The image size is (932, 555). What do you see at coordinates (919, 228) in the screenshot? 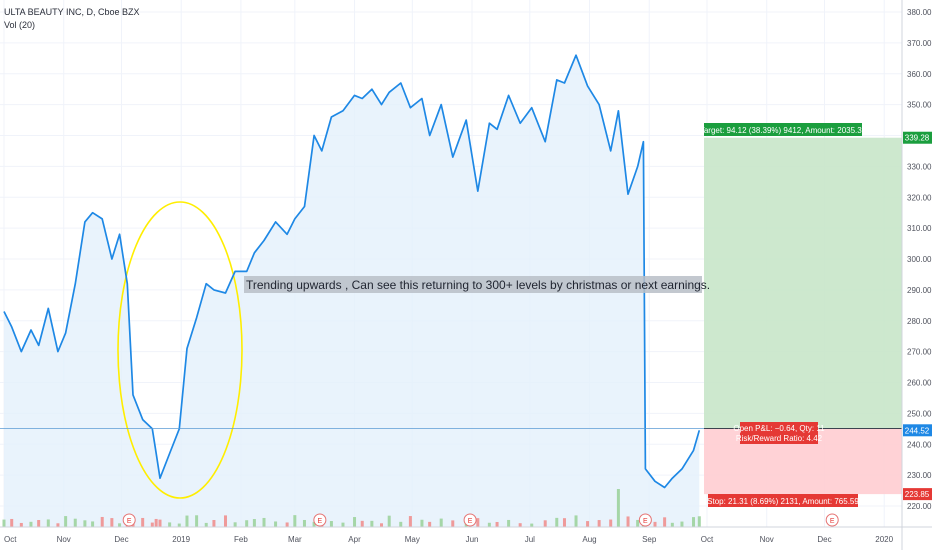
I see `y-tick-label: 310.00` at bounding box center [919, 228].